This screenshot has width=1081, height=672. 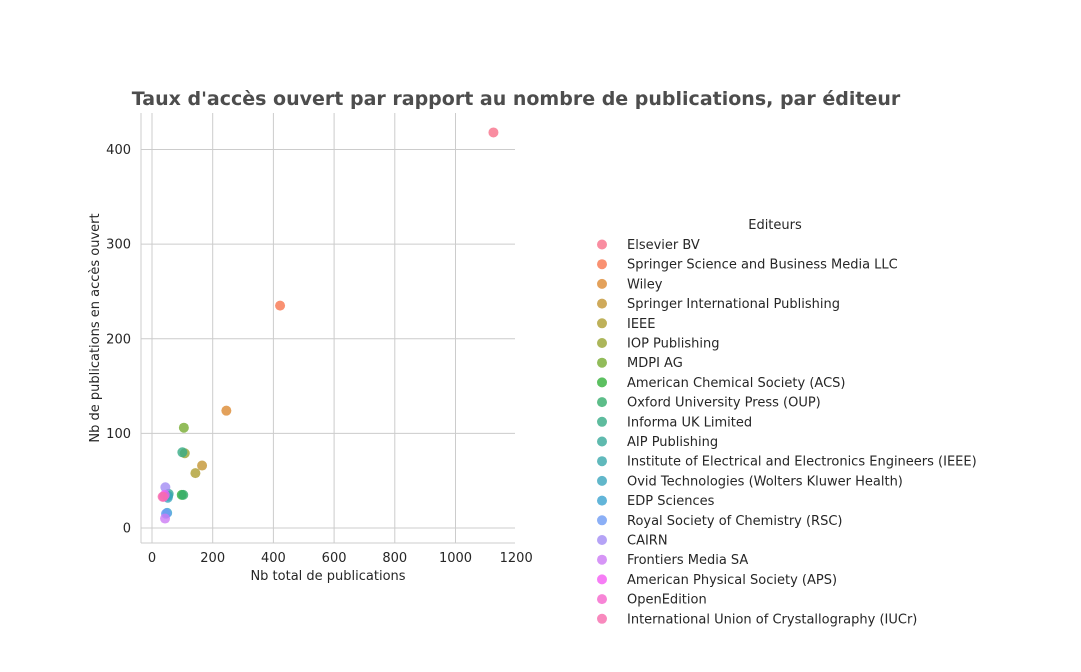 What do you see at coordinates (334, 558) in the screenshot?
I see `x-tick-label: 600` at bounding box center [334, 558].